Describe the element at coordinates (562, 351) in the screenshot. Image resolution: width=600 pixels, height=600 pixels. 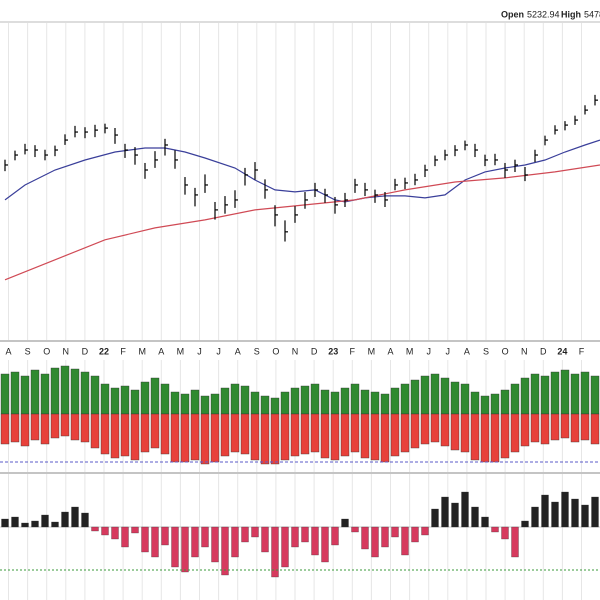
I see `x-tick-label: 24` at that location.